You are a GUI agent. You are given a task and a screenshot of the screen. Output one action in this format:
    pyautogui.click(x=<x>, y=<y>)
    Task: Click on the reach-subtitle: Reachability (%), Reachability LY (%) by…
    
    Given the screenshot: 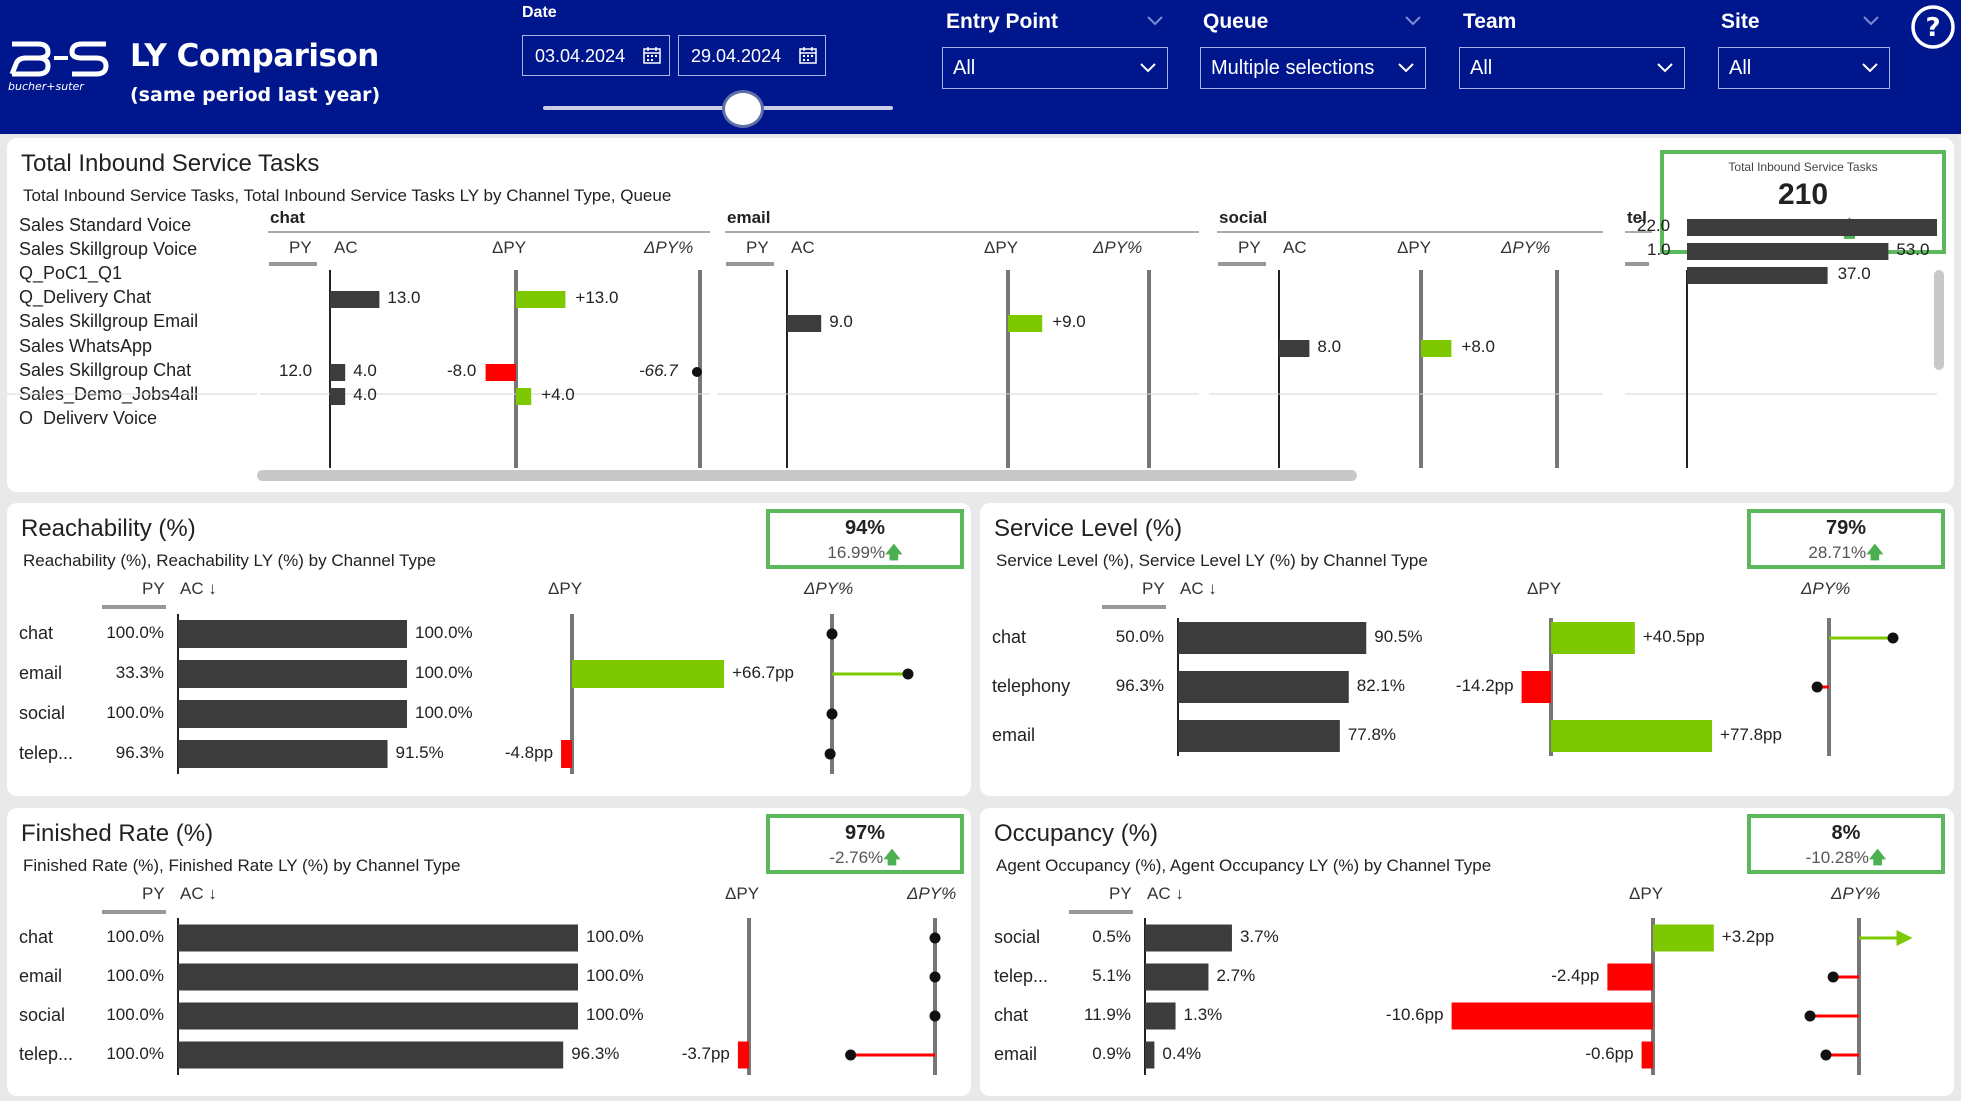 What is the action you would take?
    pyautogui.click(x=229, y=560)
    